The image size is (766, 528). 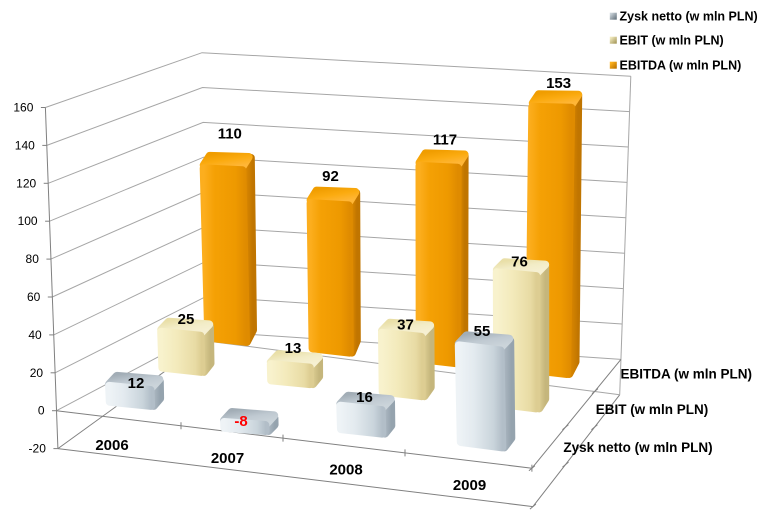 What do you see at coordinates (445, 140) in the screenshot?
I see `svg-text: 117` at bounding box center [445, 140].